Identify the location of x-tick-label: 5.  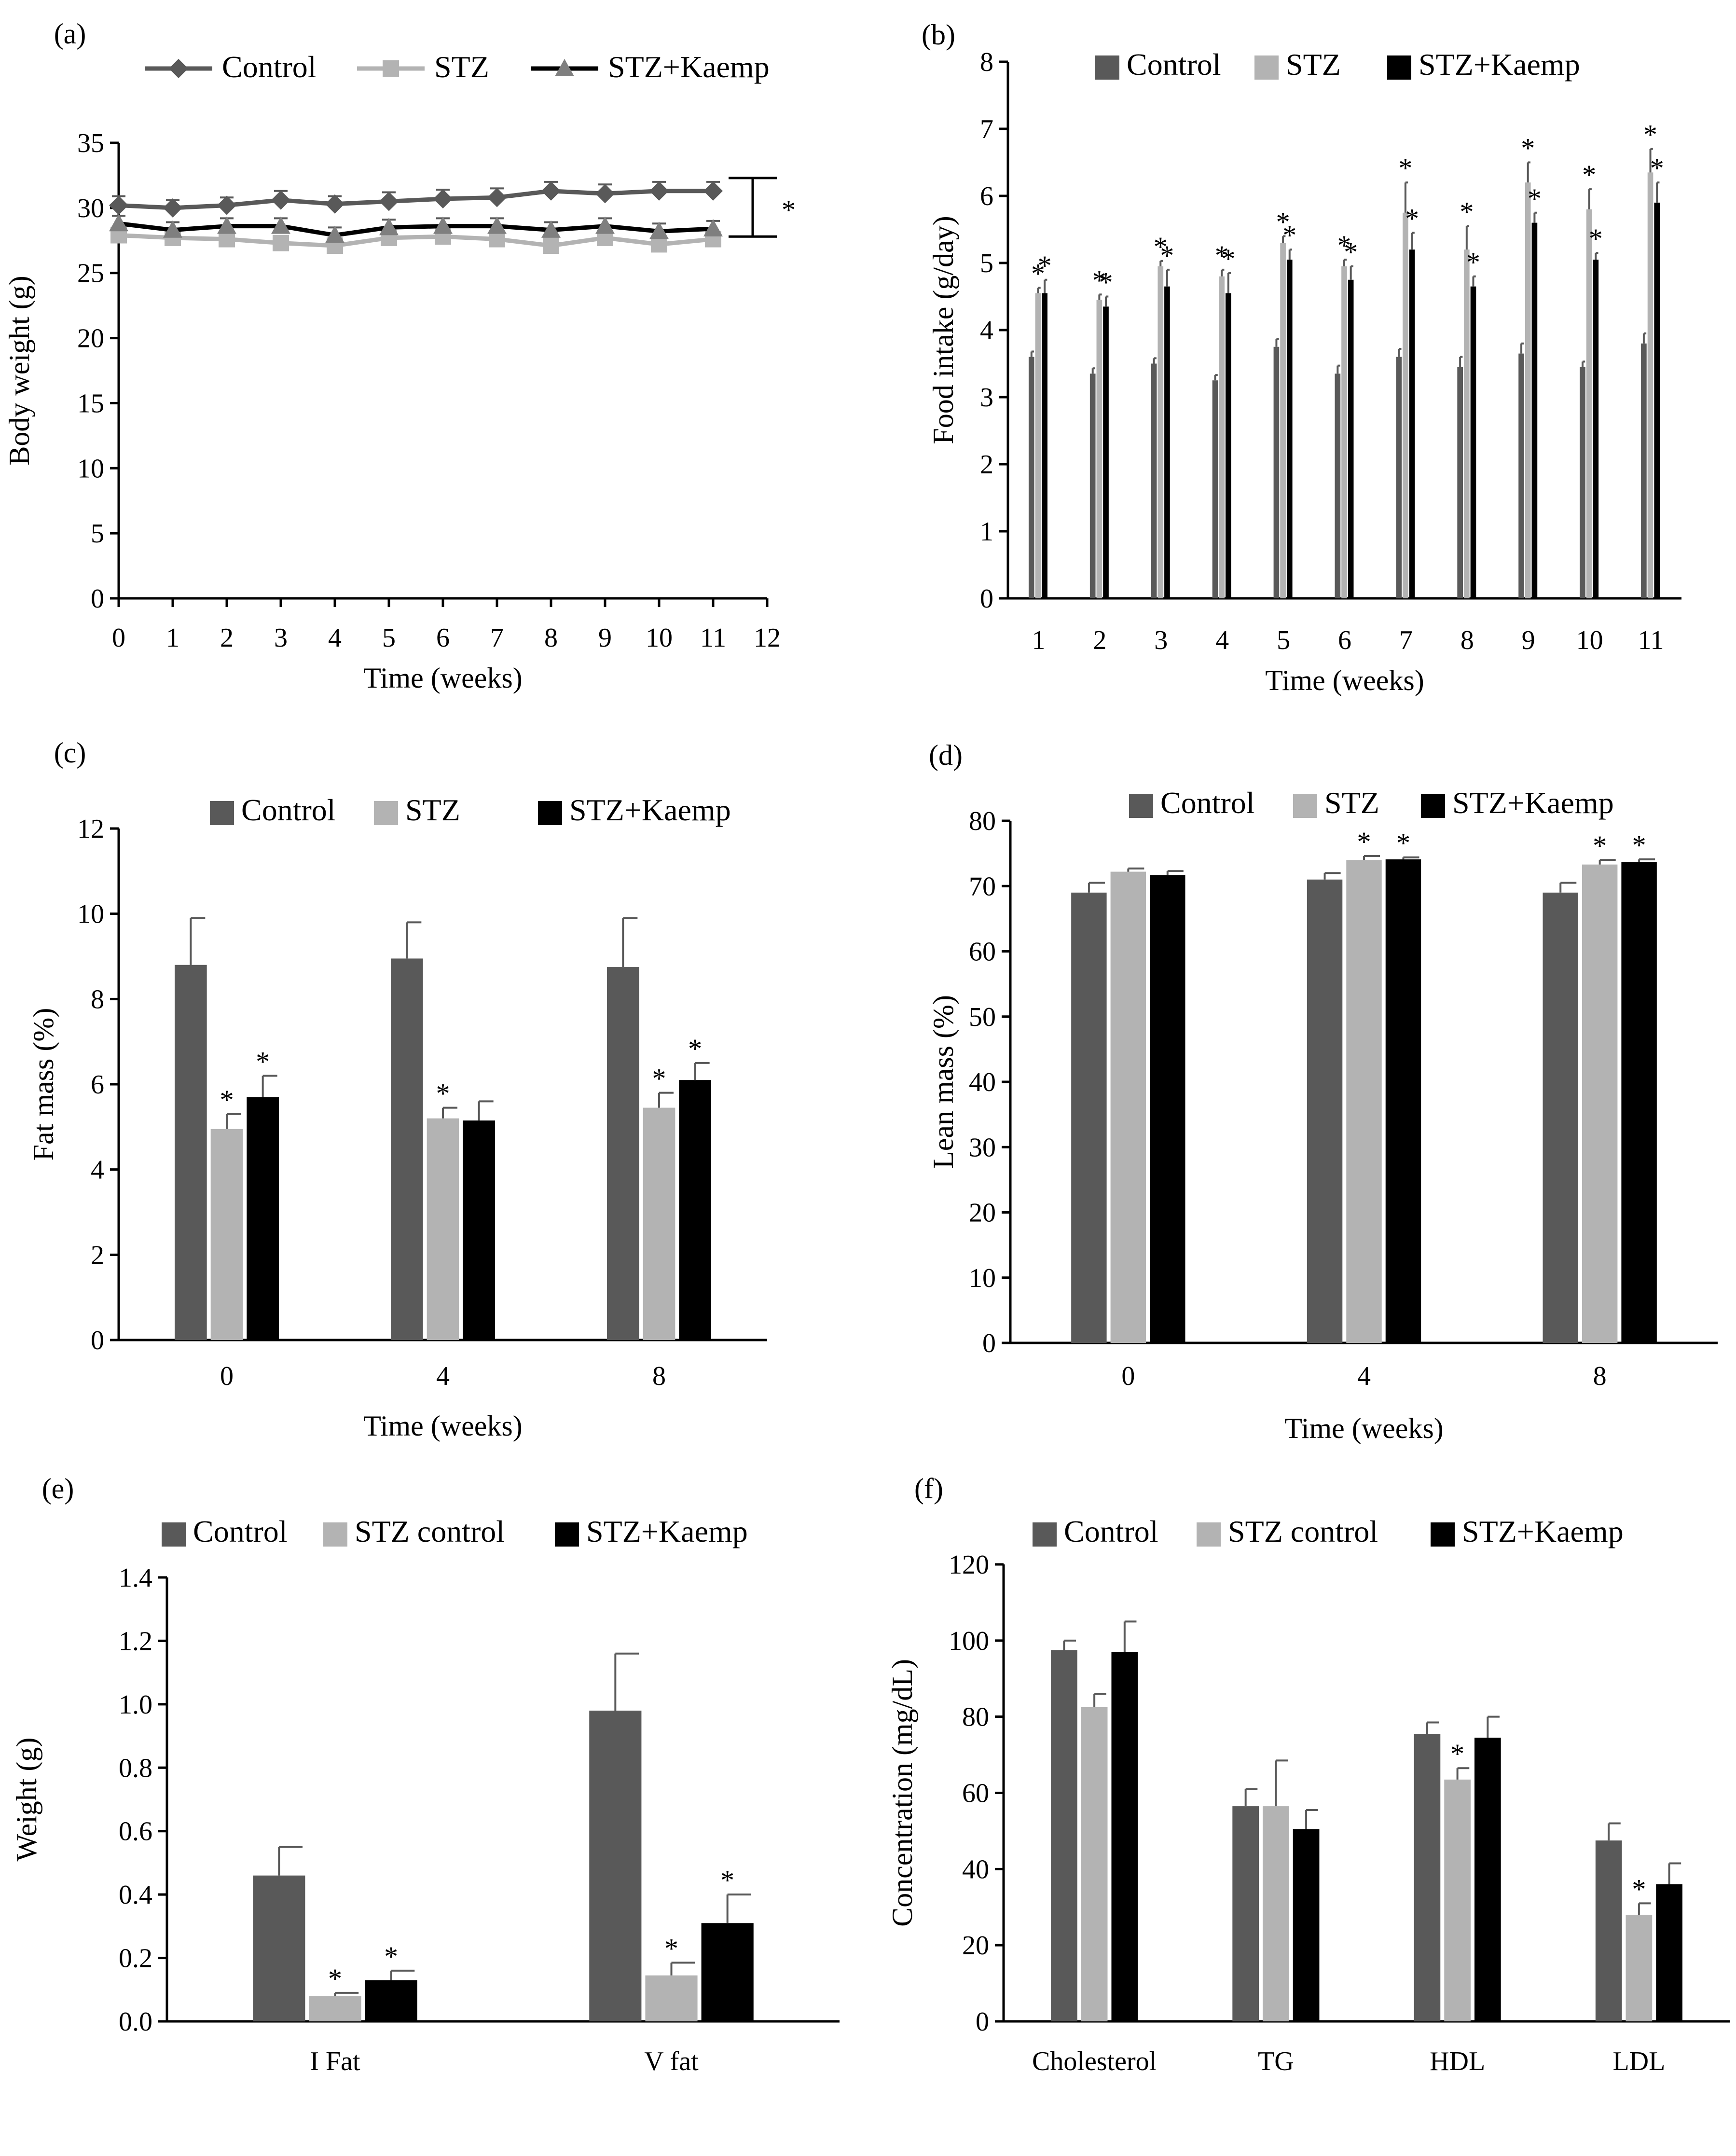
(1284, 640).